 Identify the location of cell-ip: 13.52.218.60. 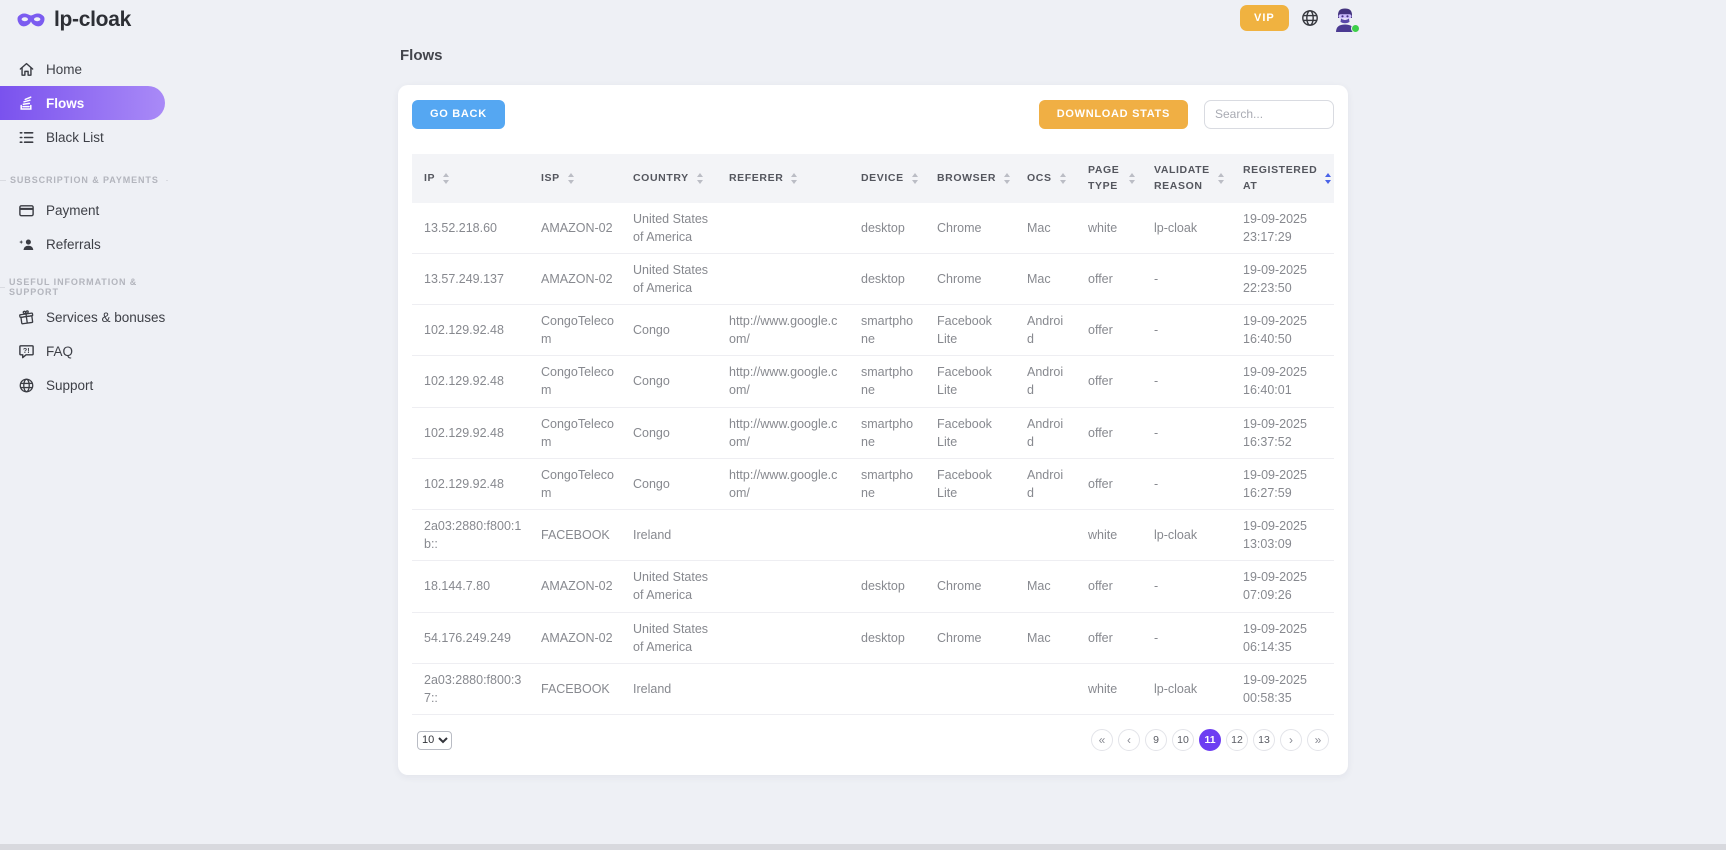
(460, 227).